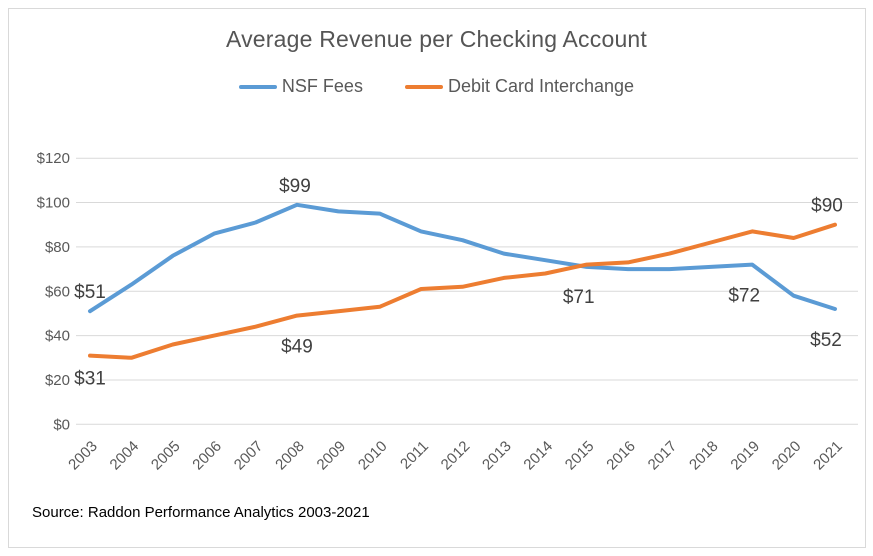 Image resolution: width=873 pixels, height=556 pixels. I want to click on x-axis-tick-label: 2012, so click(456, 456).